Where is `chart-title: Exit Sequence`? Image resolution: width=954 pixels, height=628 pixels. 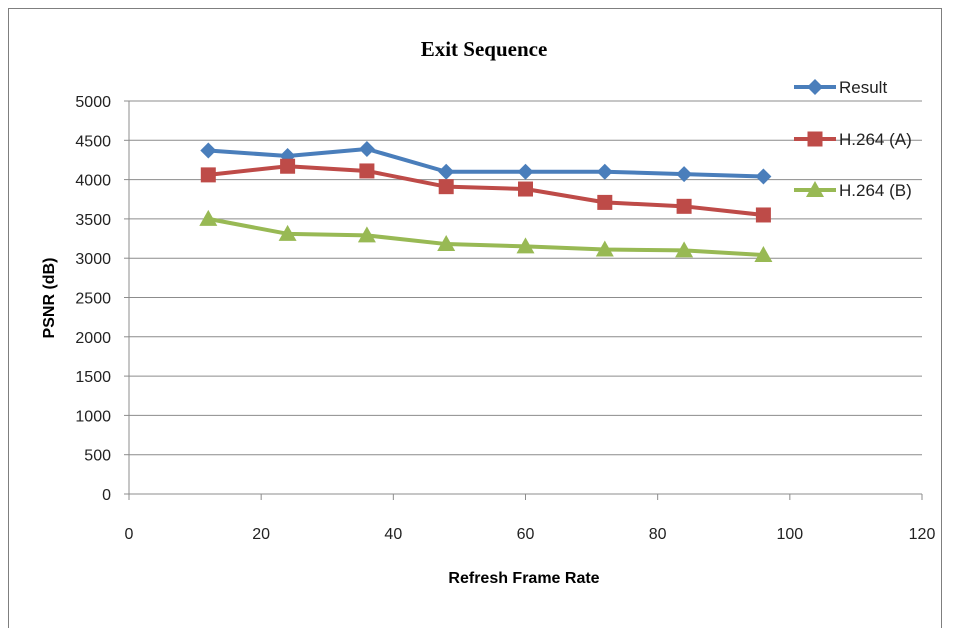 chart-title: Exit Sequence is located at coordinates (484, 49).